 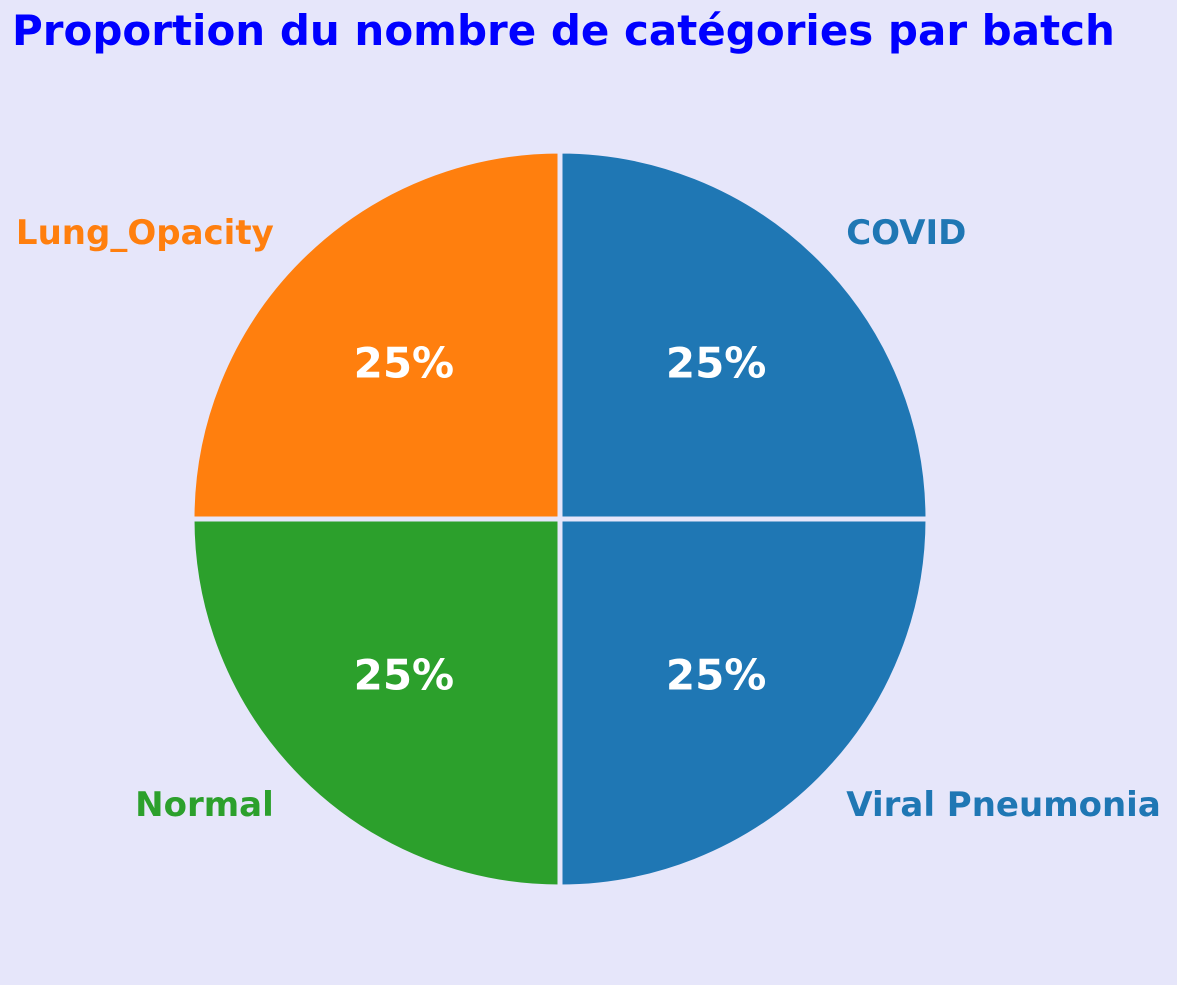 What do you see at coordinates (744, 703) in the screenshot?
I see `pie-slice-viral-pneumonia` at bounding box center [744, 703].